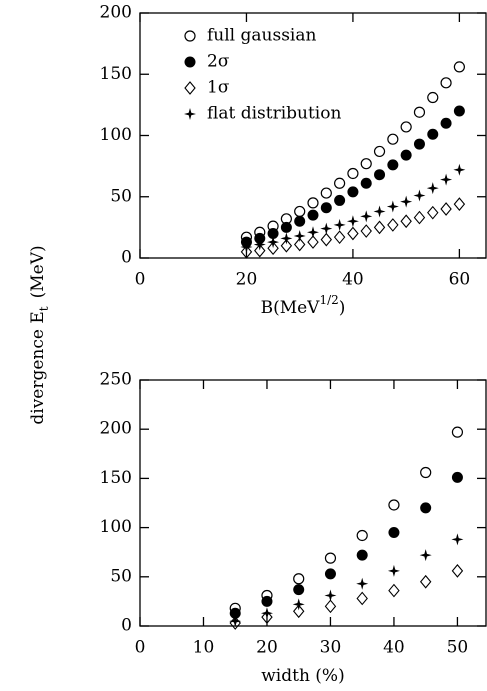 The width and height of the screenshot is (487, 691). Describe the element at coordinates (458, 648) in the screenshot. I see `x-tick-label: 50` at that location.